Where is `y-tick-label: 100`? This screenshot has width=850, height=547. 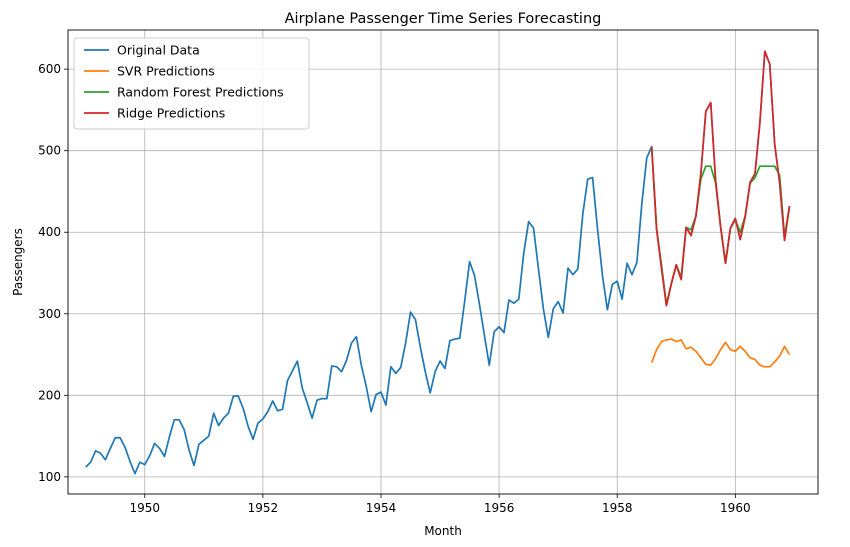 y-tick-label: 100 is located at coordinates (49, 477).